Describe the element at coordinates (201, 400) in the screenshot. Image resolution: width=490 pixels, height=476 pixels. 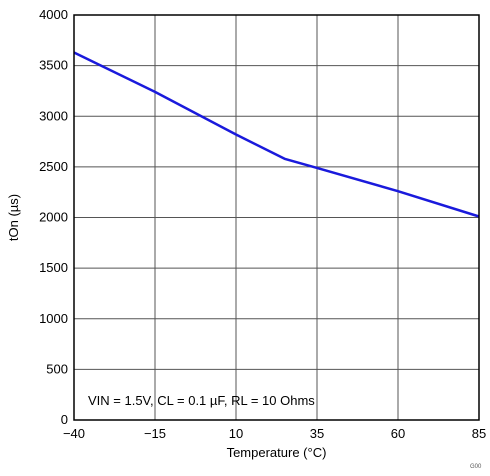
I see `conditions-annotation: VIN = 1.5V, CL = 0.1 µF, RL = 10 Ohms` at that location.